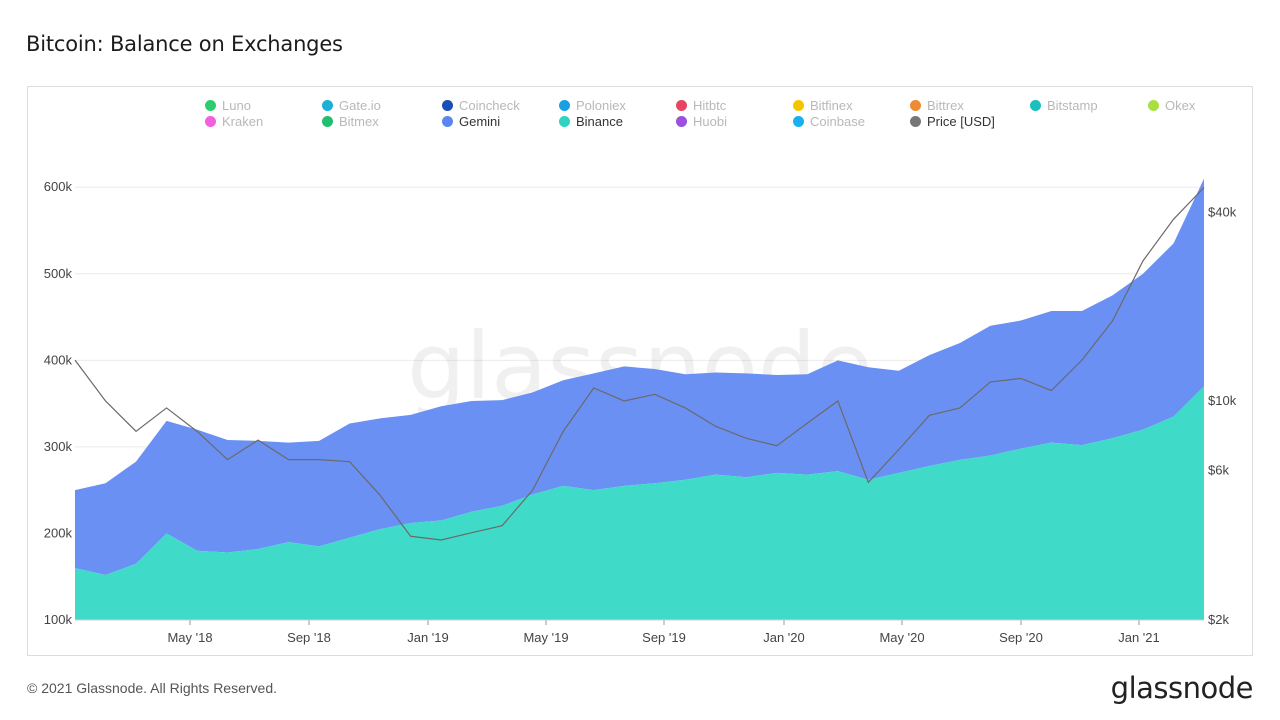 The width and height of the screenshot is (1280, 720). I want to click on legend-item: Price [USD], so click(952, 121).